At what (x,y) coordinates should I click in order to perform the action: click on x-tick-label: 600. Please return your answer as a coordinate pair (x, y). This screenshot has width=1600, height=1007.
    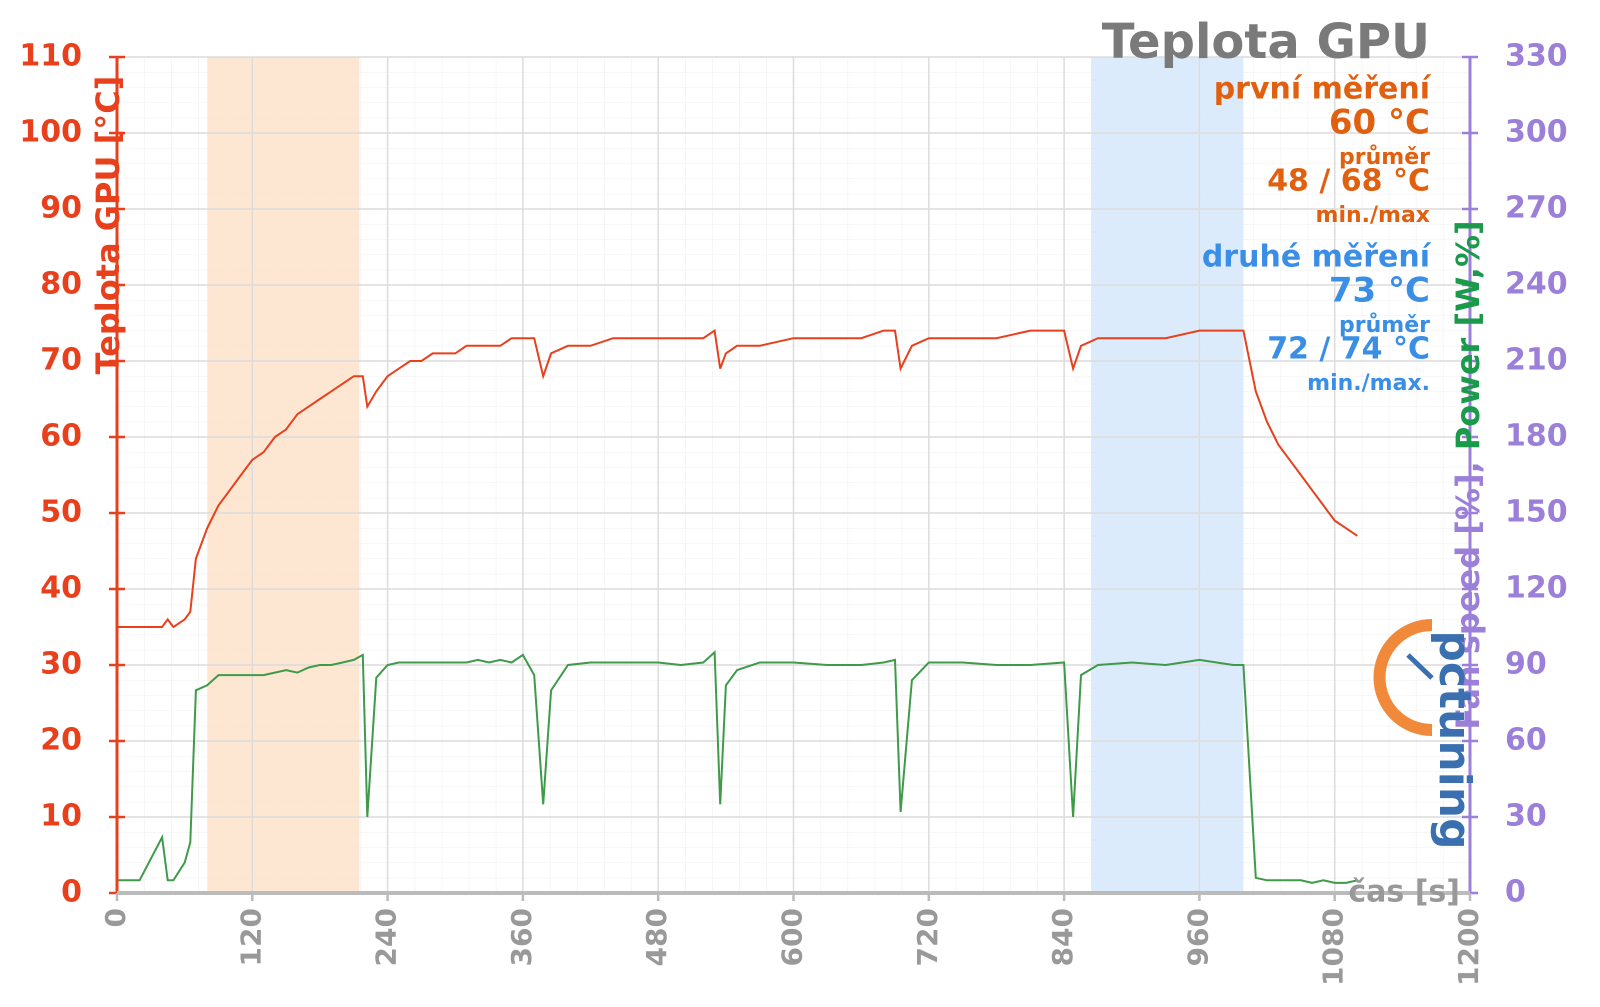
    Looking at the image, I should click on (792, 937).